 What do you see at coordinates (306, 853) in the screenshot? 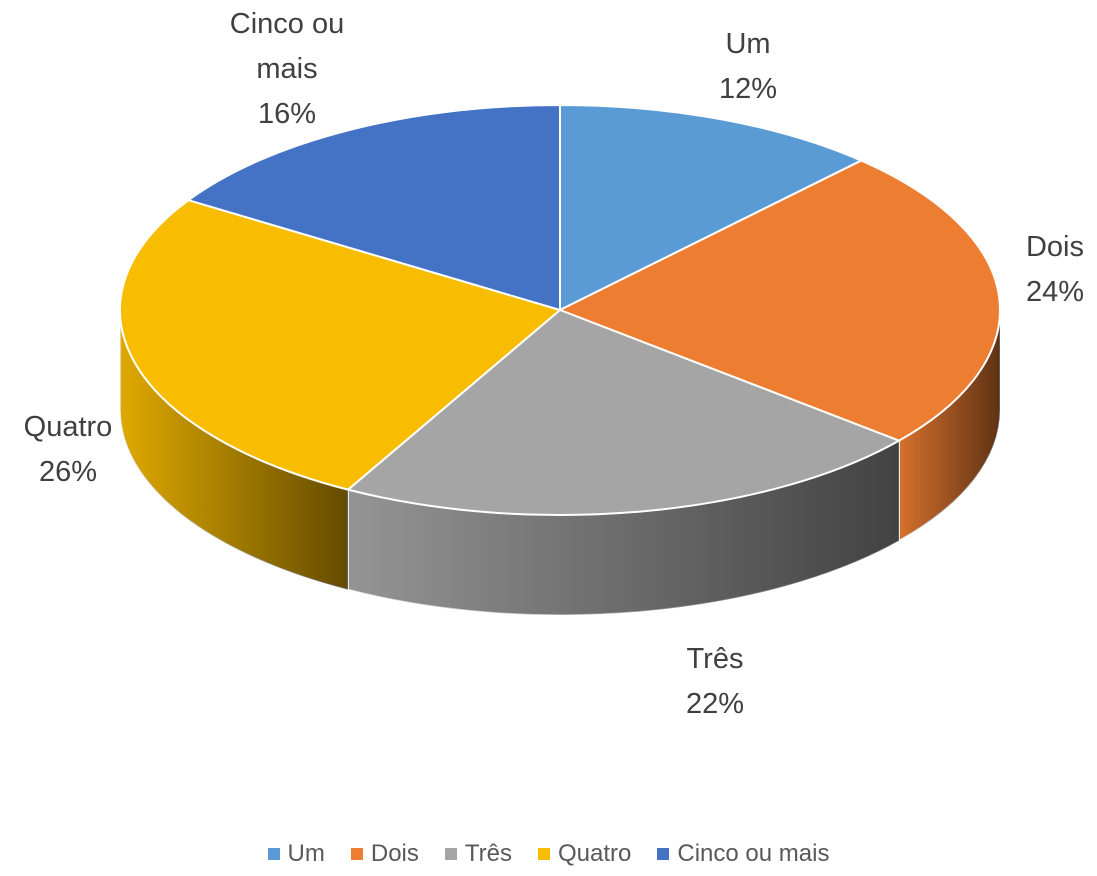
I see `legend-label: Um` at bounding box center [306, 853].